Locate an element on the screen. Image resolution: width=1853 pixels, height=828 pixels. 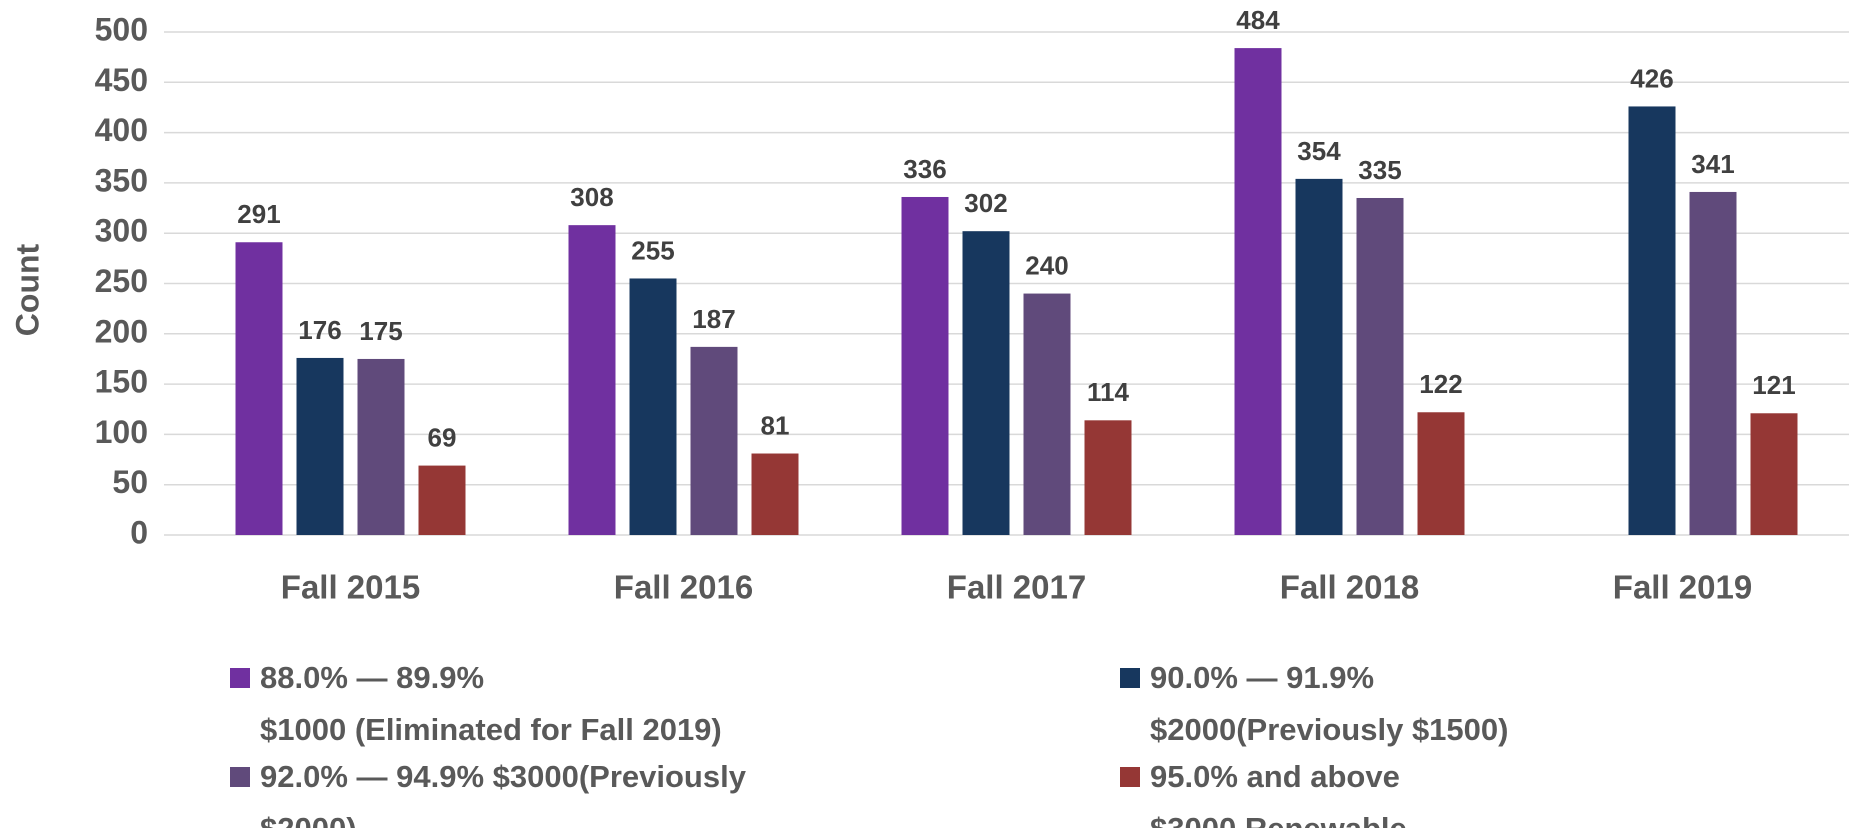
data-label: 341 is located at coordinates (1712, 164).